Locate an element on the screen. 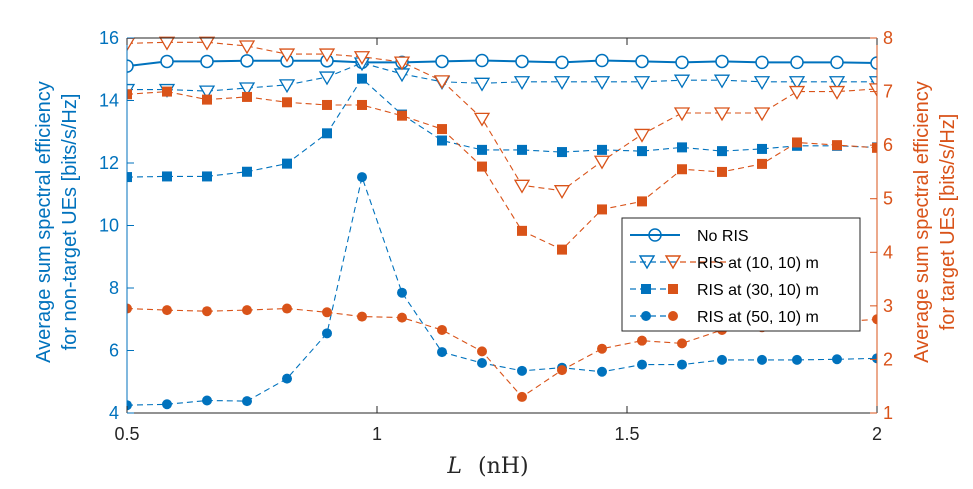 The width and height of the screenshot is (973, 489). legend-marker-square-right is located at coordinates (673, 289).